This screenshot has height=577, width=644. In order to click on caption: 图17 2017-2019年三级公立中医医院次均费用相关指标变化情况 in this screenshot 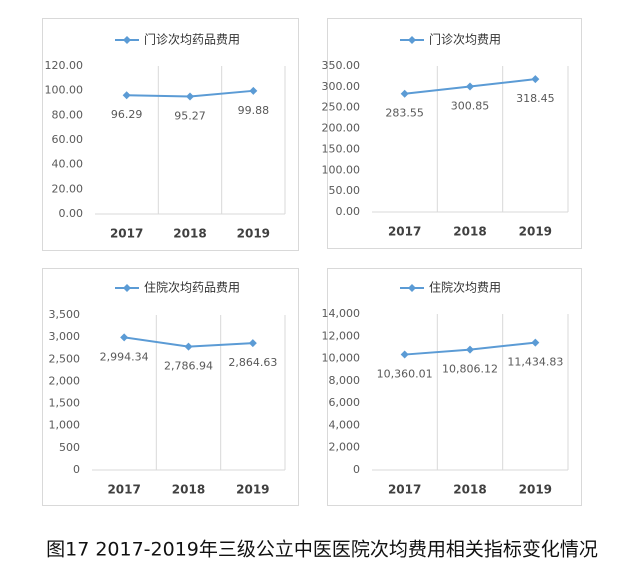, I will do `click(322, 550)`.